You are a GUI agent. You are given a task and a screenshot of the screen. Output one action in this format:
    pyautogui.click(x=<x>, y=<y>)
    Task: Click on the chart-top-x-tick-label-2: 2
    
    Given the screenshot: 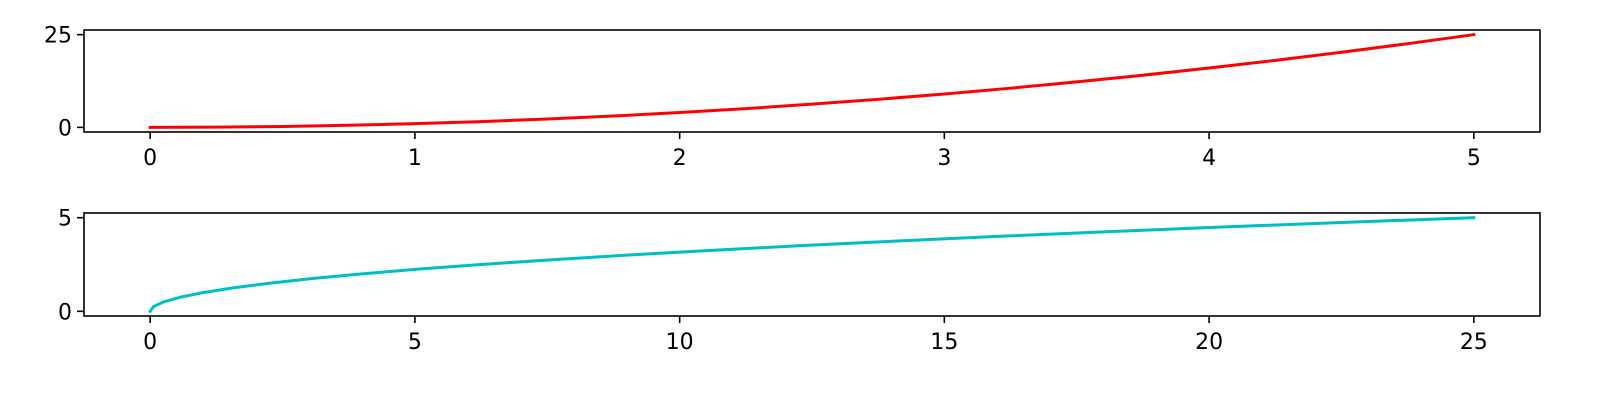 What is the action you would take?
    pyautogui.click(x=680, y=158)
    